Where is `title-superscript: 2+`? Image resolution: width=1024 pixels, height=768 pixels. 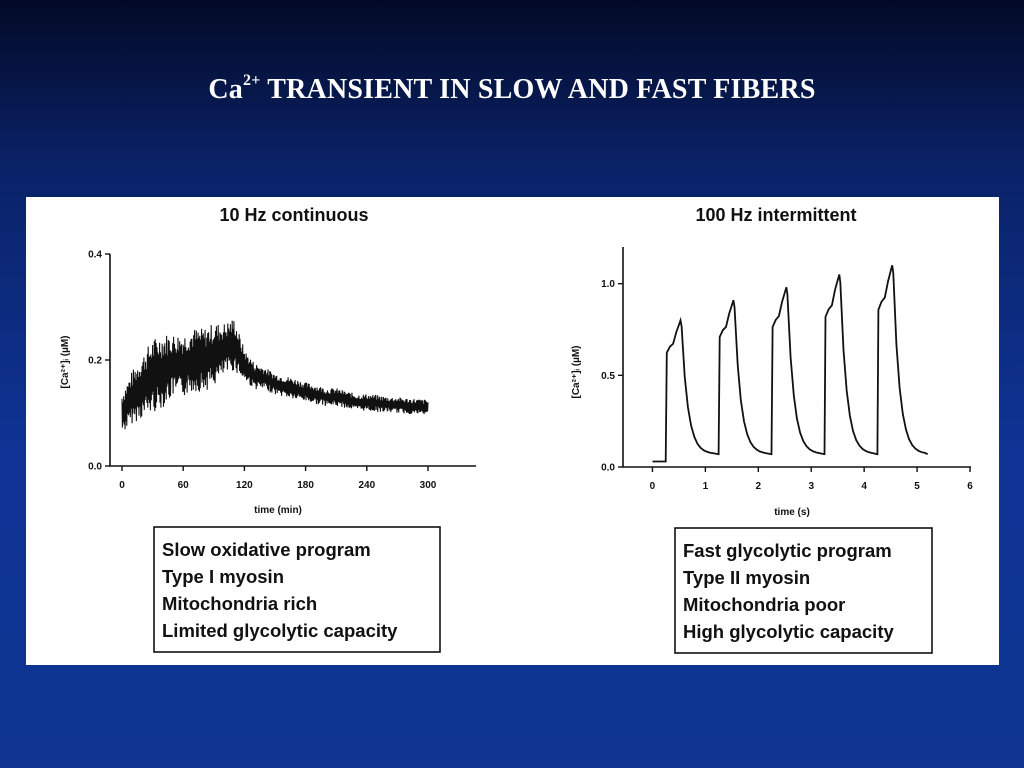
title-superscript: 2+ is located at coordinates (252, 80).